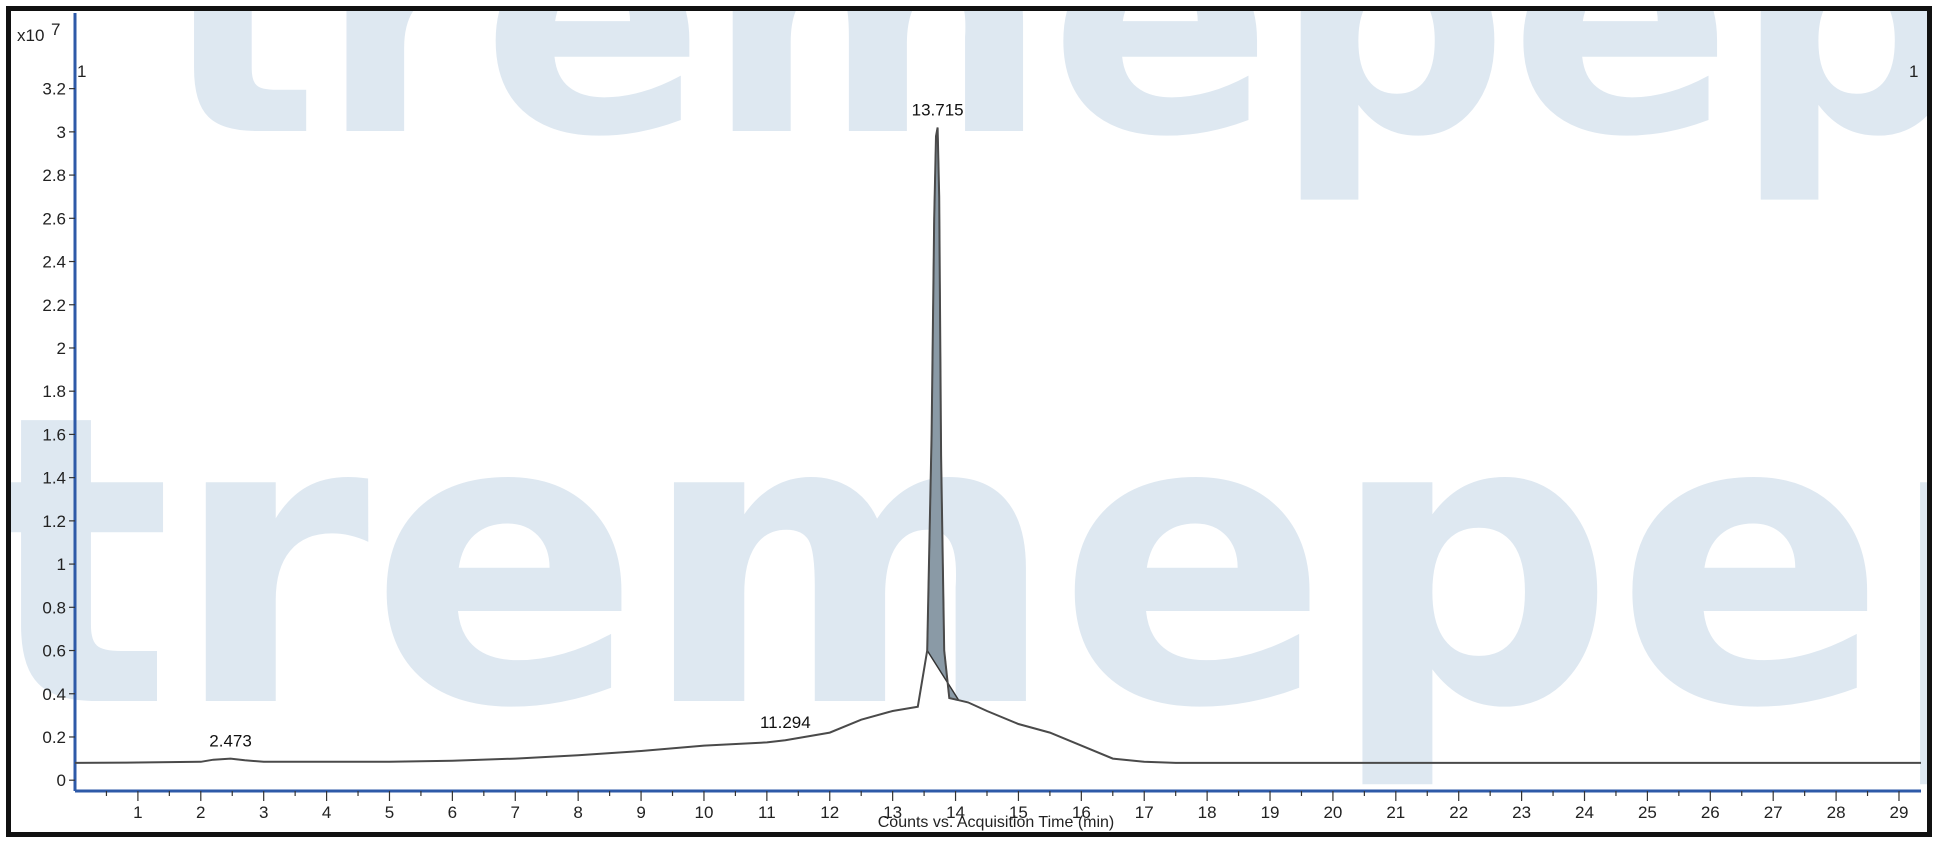  What do you see at coordinates (1081, 812) in the screenshot?
I see `x-tick-label: 16` at bounding box center [1081, 812].